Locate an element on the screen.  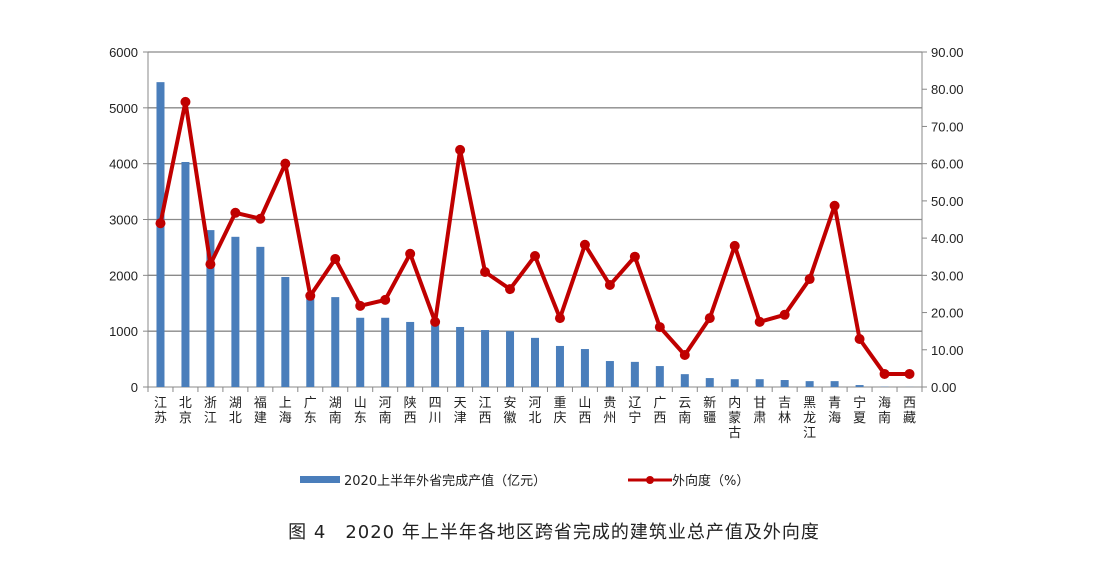
category-label: 江苏 is located at coordinates (160, 411).